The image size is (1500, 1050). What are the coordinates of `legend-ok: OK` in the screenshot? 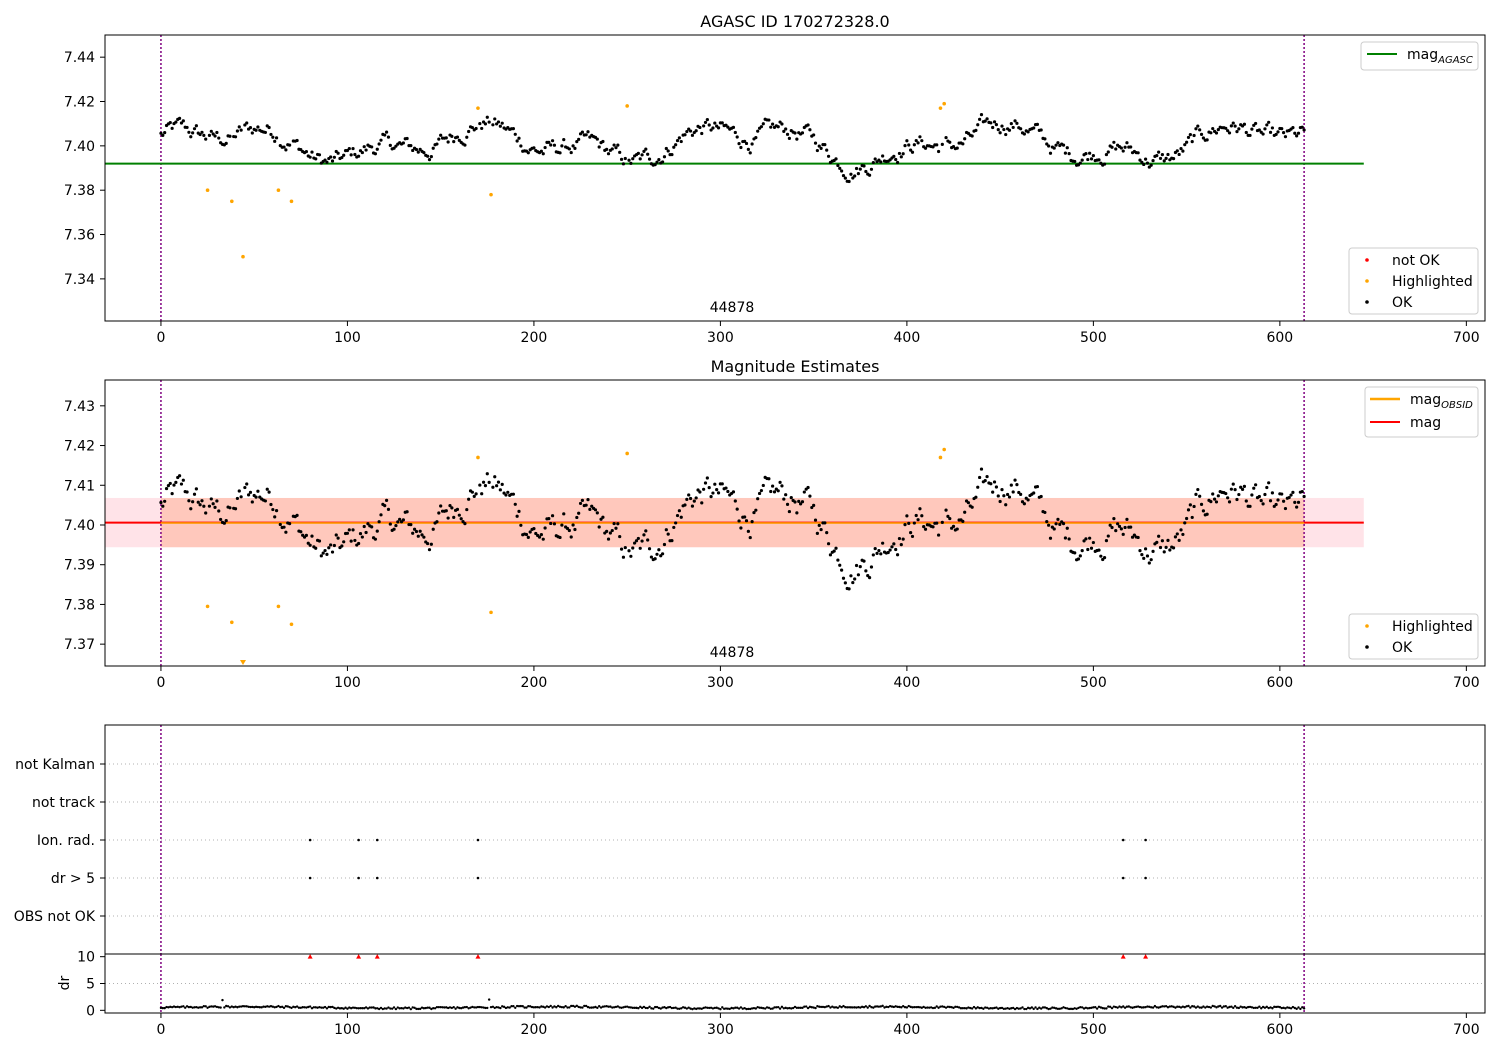 It's located at (1402, 303).